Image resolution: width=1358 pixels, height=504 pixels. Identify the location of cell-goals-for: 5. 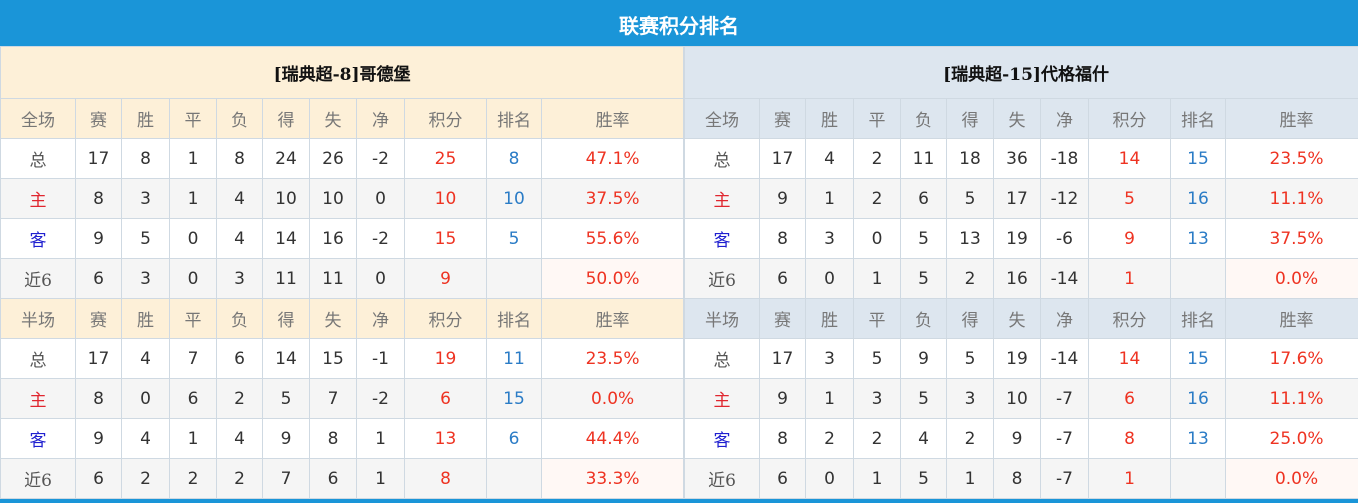
(970, 358).